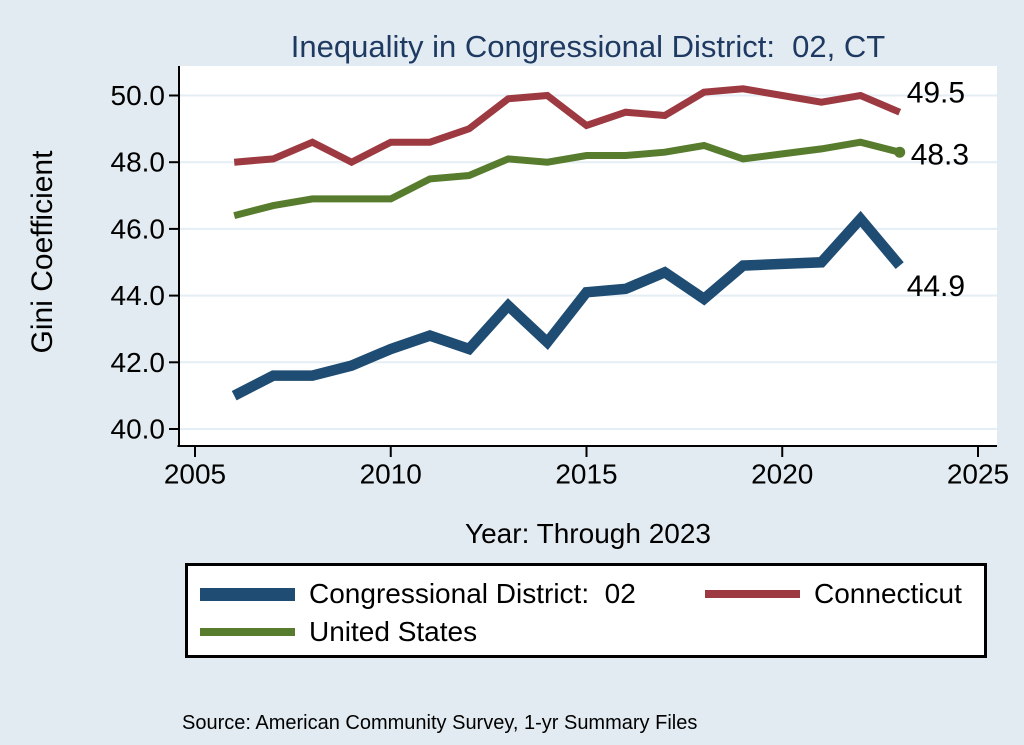  What do you see at coordinates (586, 632) in the screenshot?
I see `legend-row-2: United States` at bounding box center [586, 632].